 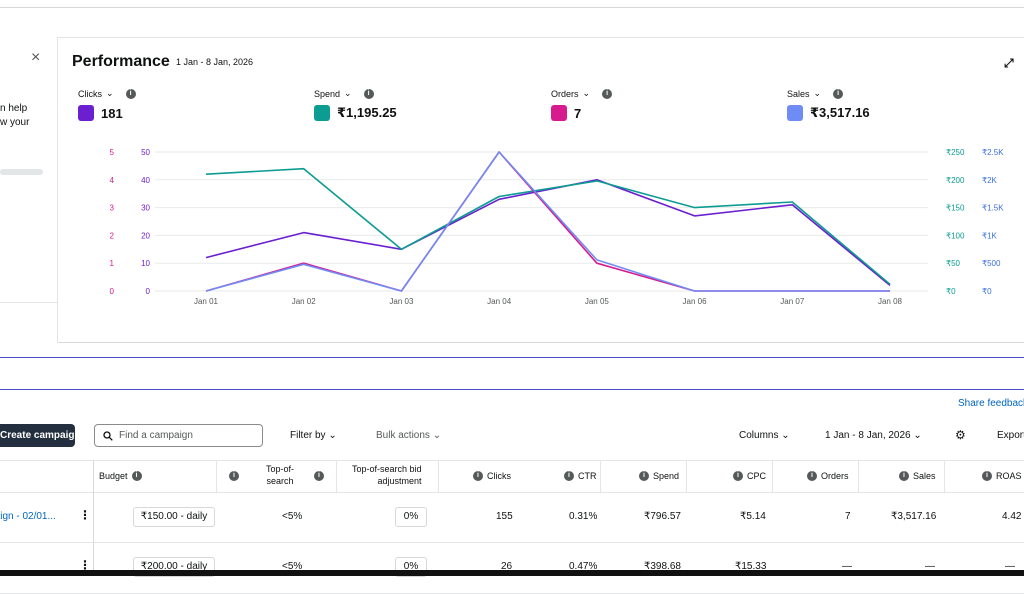 I want to click on gear-icon: ⚙, so click(x=960, y=435).